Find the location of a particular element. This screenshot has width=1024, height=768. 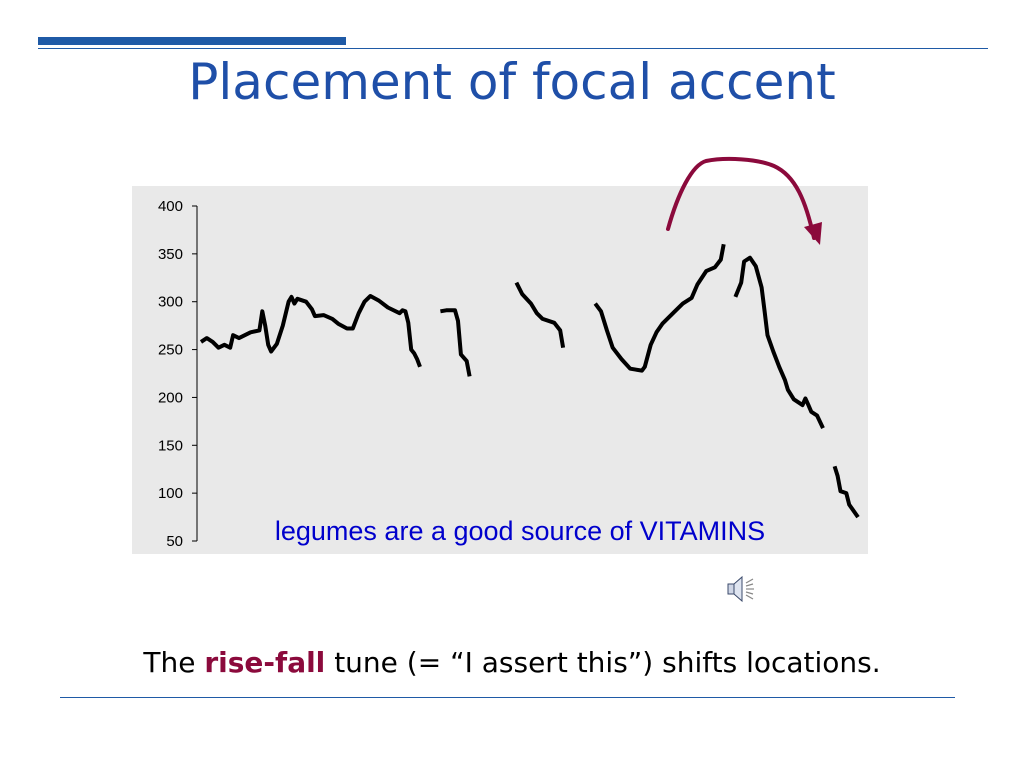

focus-shift-arrow is located at coordinates (744, 200).